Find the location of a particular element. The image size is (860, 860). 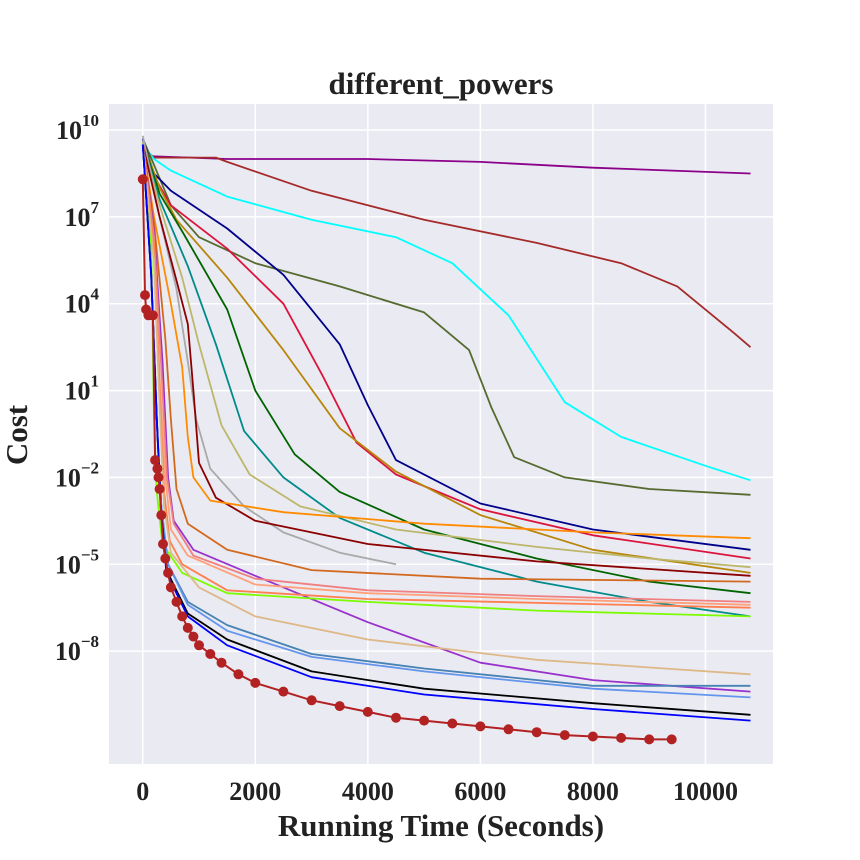

y-tick-label: 10⁻⁸ is located at coordinates (77, 649).